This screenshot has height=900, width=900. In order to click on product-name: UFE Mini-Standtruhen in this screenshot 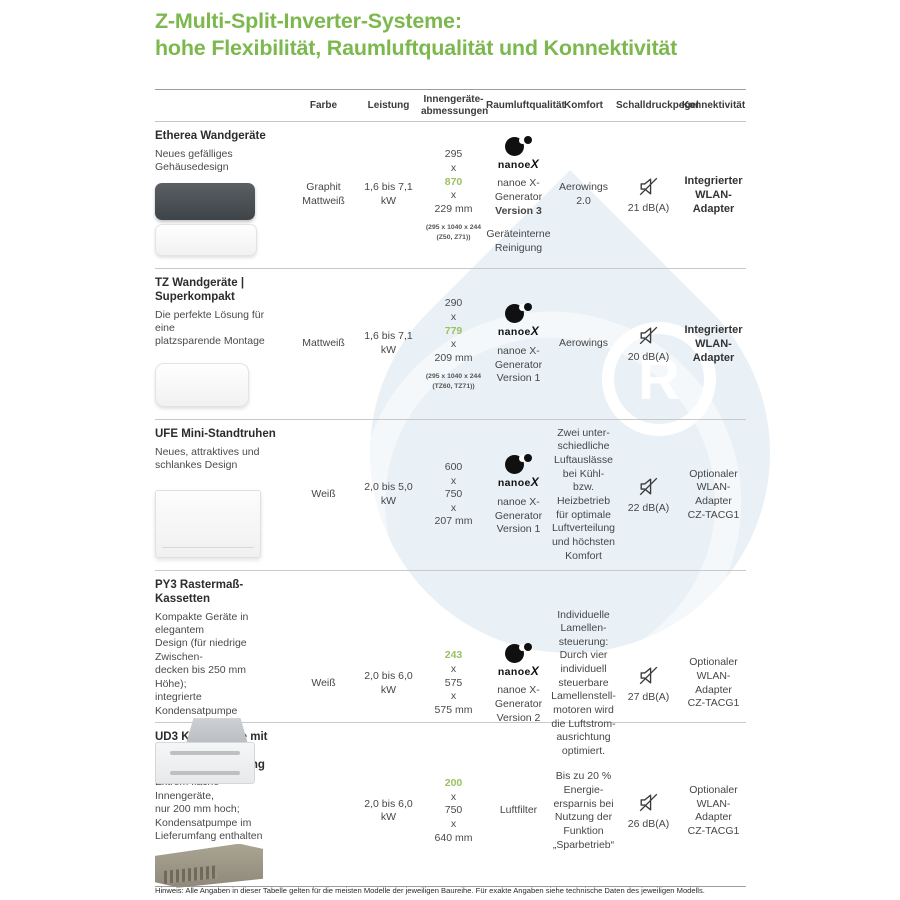, I will do `click(215, 434)`.